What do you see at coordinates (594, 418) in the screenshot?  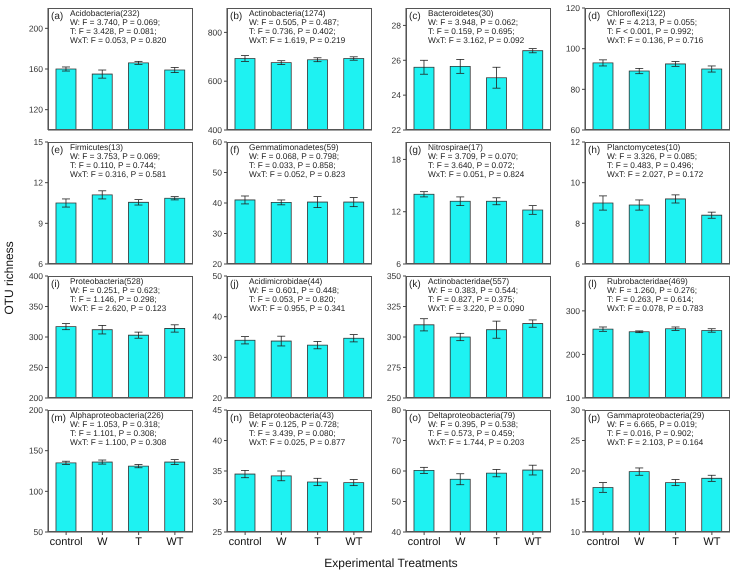 I see `annotation: (p)` at bounding box center [594, 418].